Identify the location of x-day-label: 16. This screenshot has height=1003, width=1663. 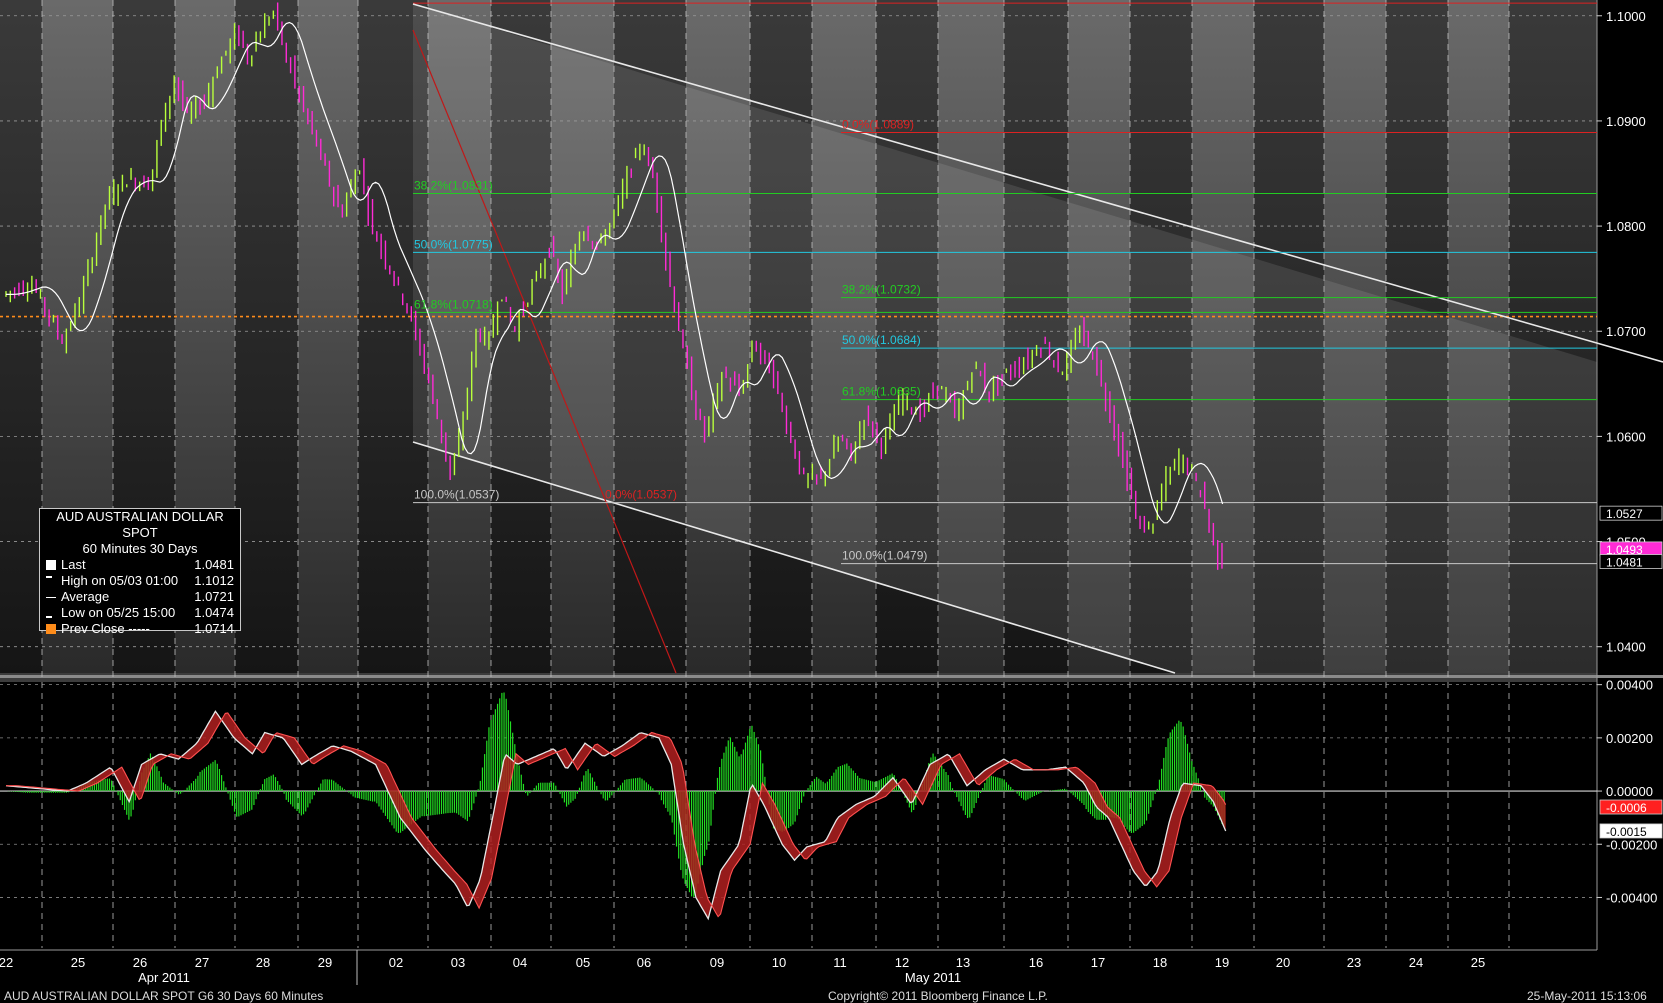
(1036, 962).